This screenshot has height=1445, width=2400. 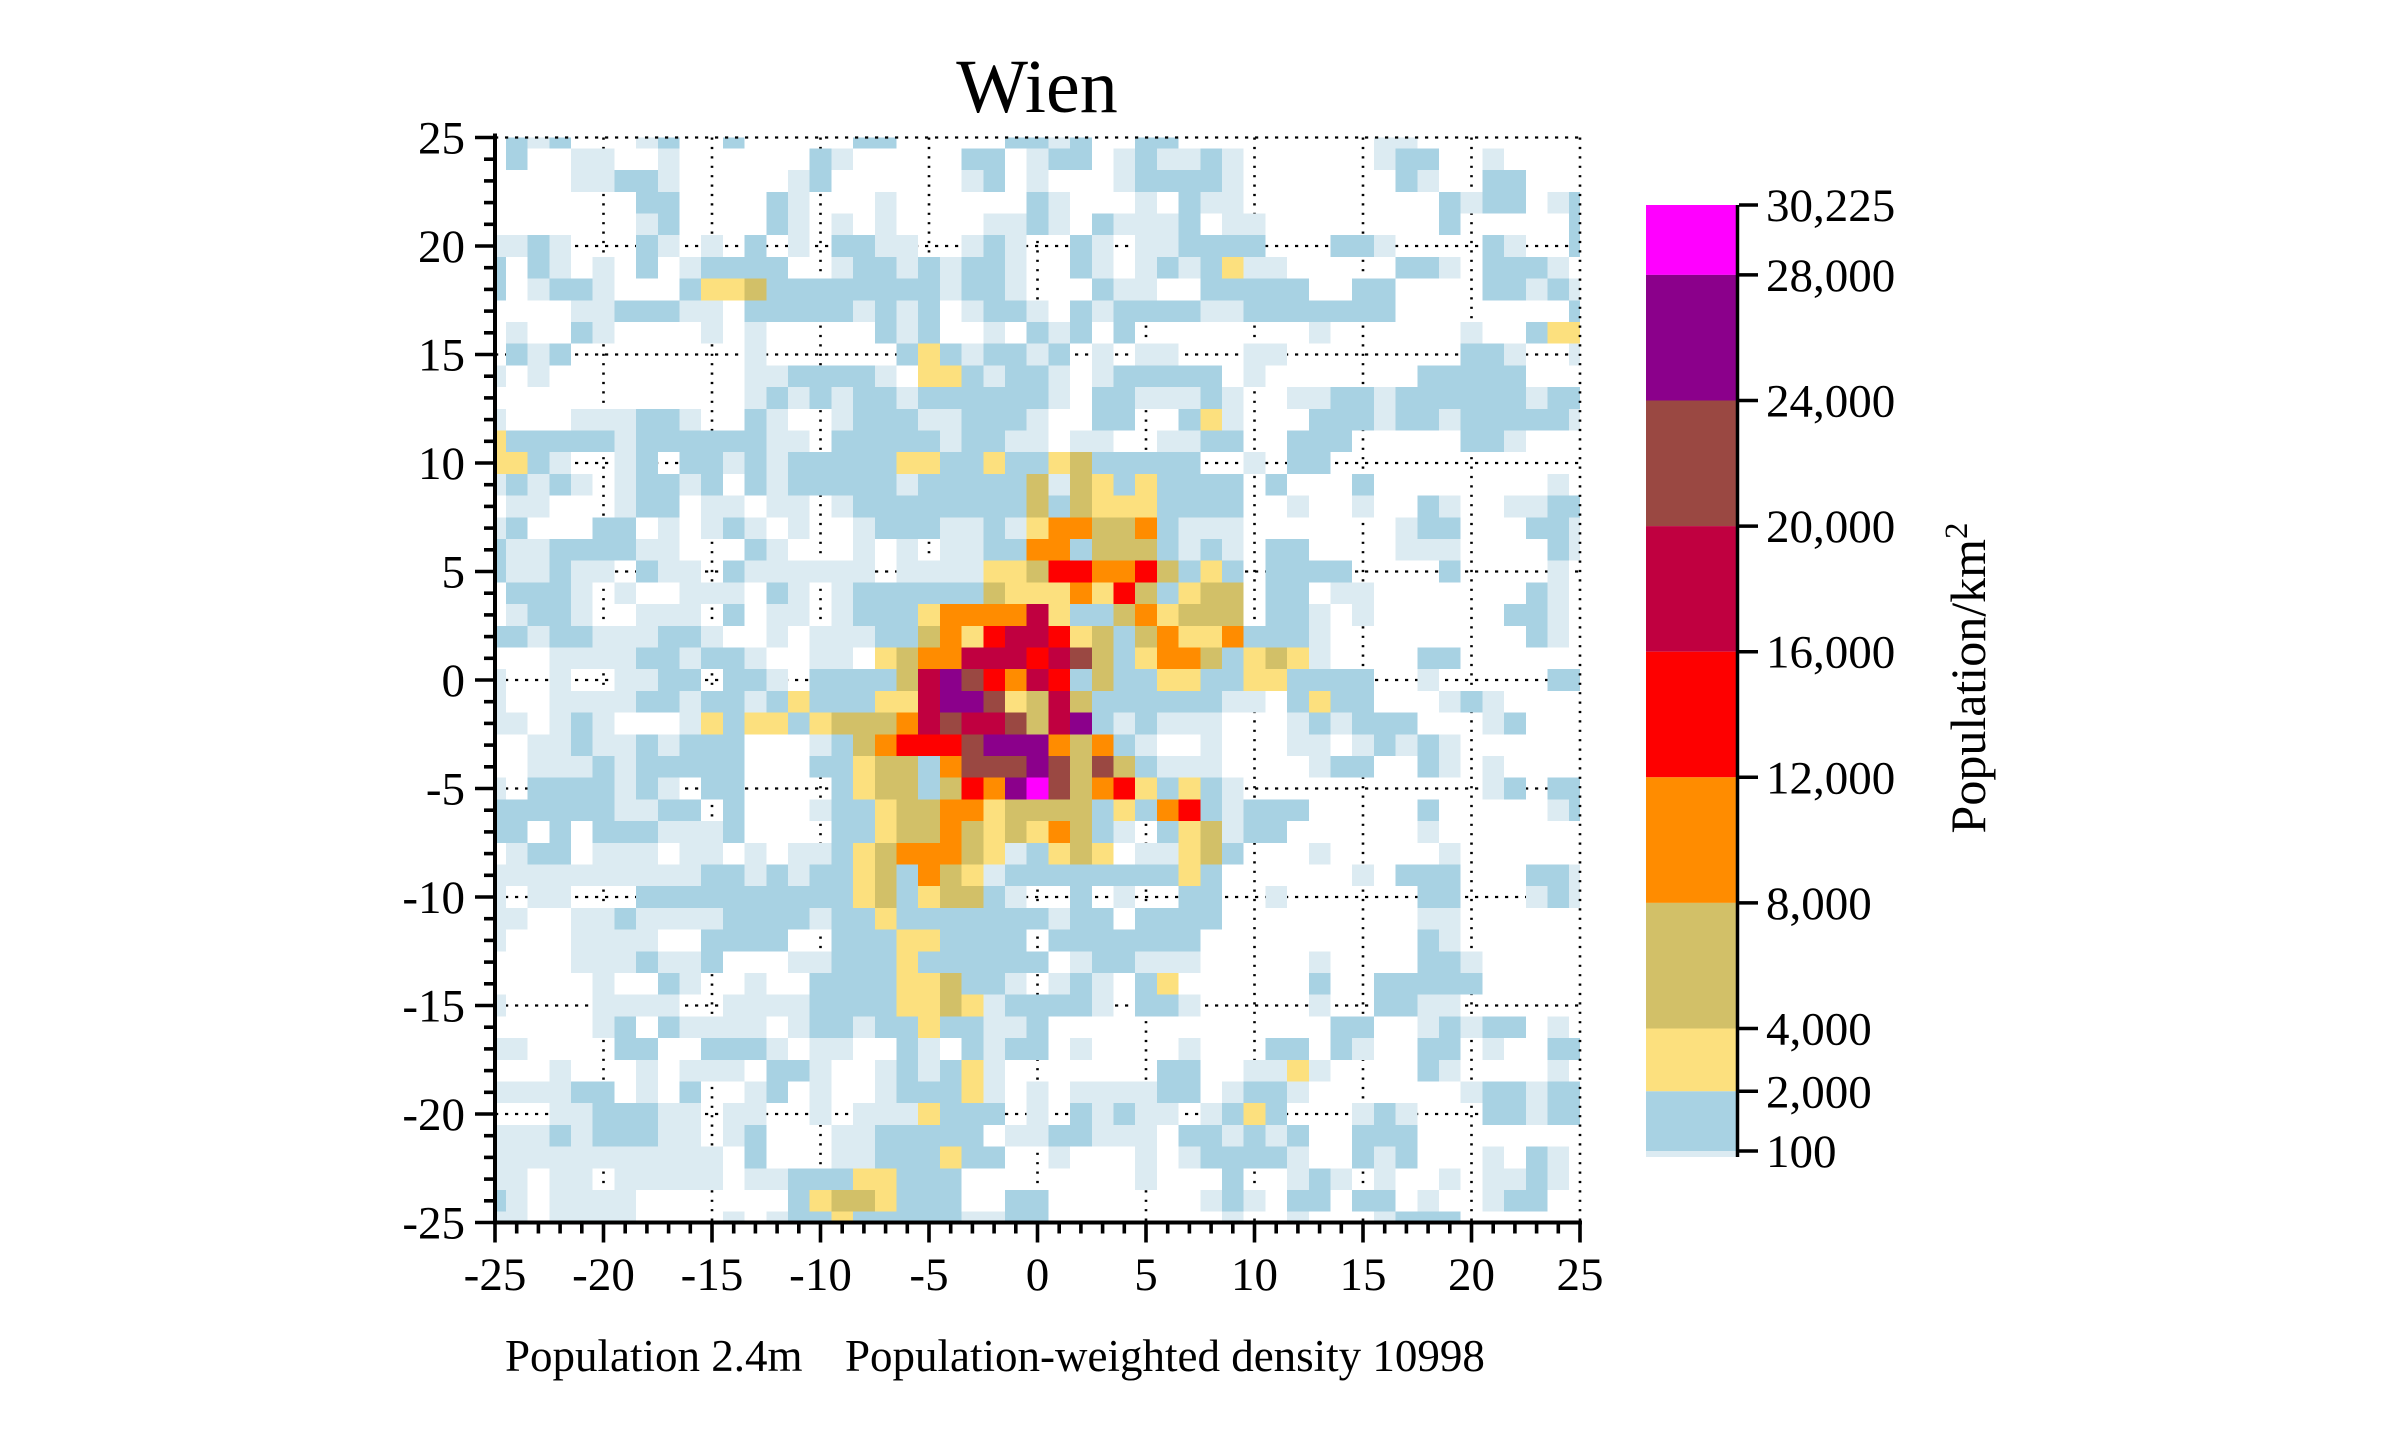 What do you see at coordinates (1830, 778) in the screenshot?
I see `svg-text: 12,000` at bounding box center [1830, 778].